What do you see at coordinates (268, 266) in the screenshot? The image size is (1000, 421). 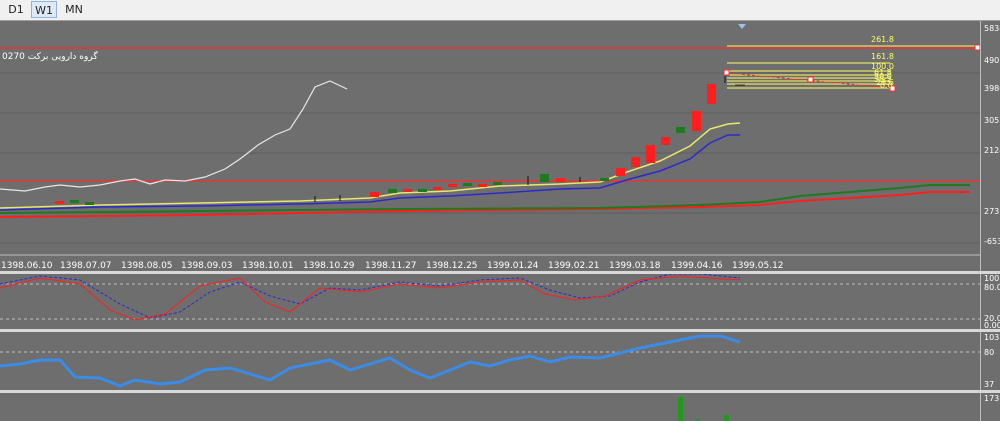 I see `date-label: 1398.10.01` at bounding box center [268, 266].